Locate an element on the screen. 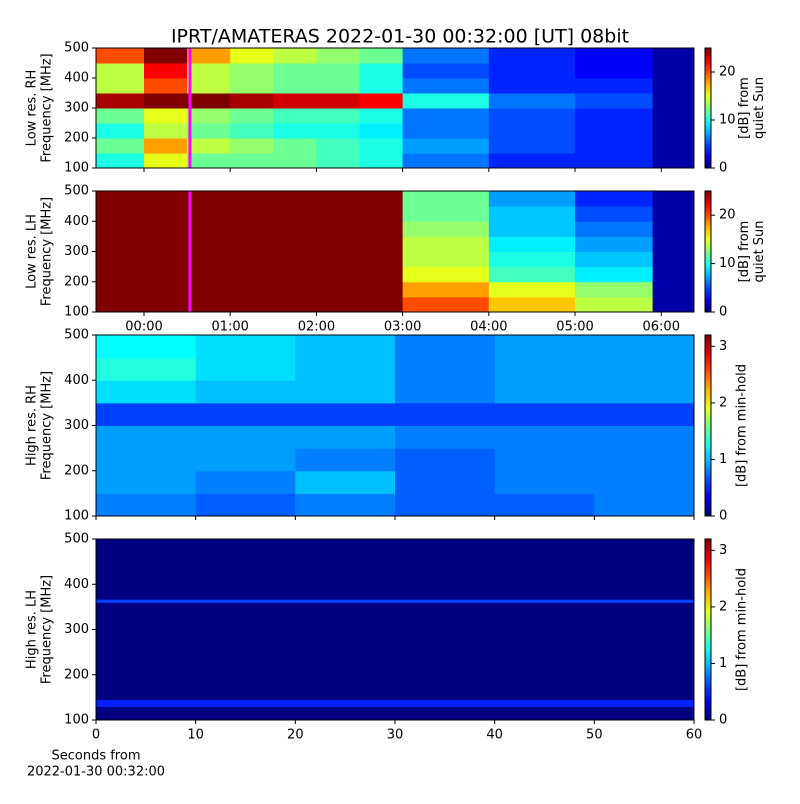 The width and height of the screenshot is (800, 804). colorbar-tick-label: 20 is located at coordinates (727, 215).